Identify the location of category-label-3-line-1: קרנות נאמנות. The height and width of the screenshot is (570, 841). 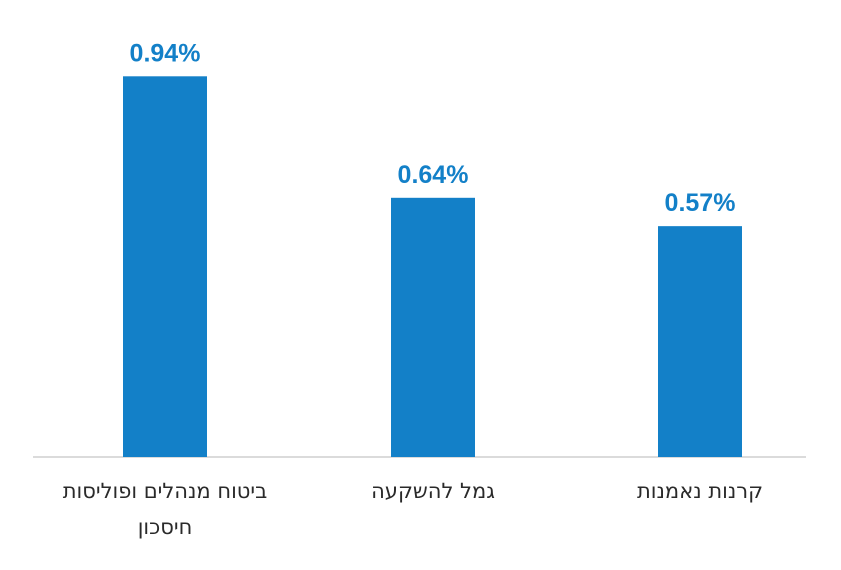
(700, 491).